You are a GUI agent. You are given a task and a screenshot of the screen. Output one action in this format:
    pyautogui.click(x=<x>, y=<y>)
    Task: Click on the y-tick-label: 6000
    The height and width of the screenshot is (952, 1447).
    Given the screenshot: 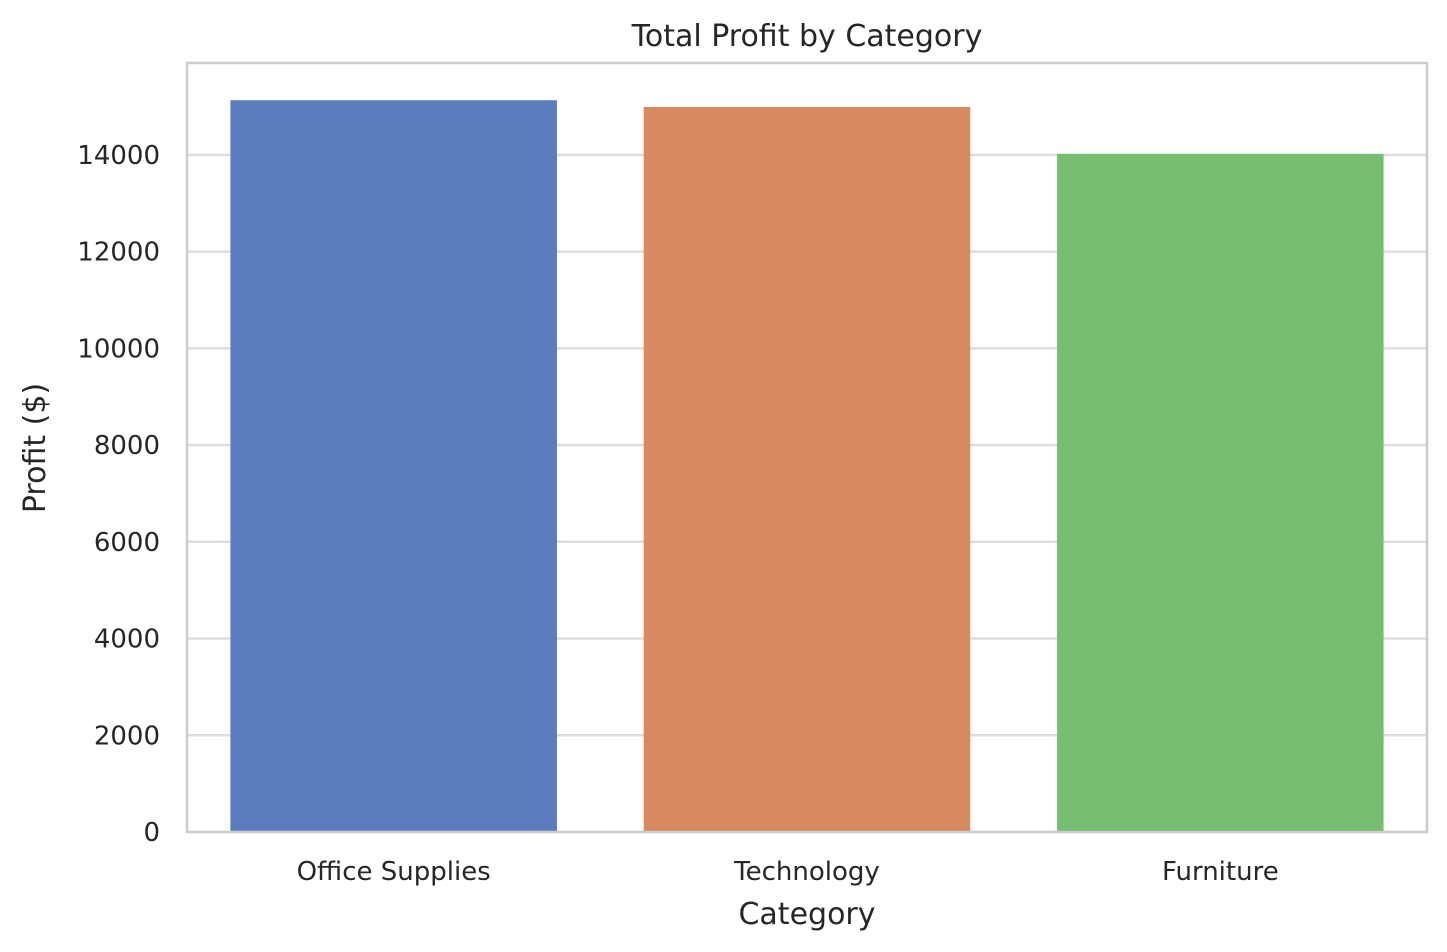 What is the action you would take?
    pyautogui.click(x=127, y=543)
    